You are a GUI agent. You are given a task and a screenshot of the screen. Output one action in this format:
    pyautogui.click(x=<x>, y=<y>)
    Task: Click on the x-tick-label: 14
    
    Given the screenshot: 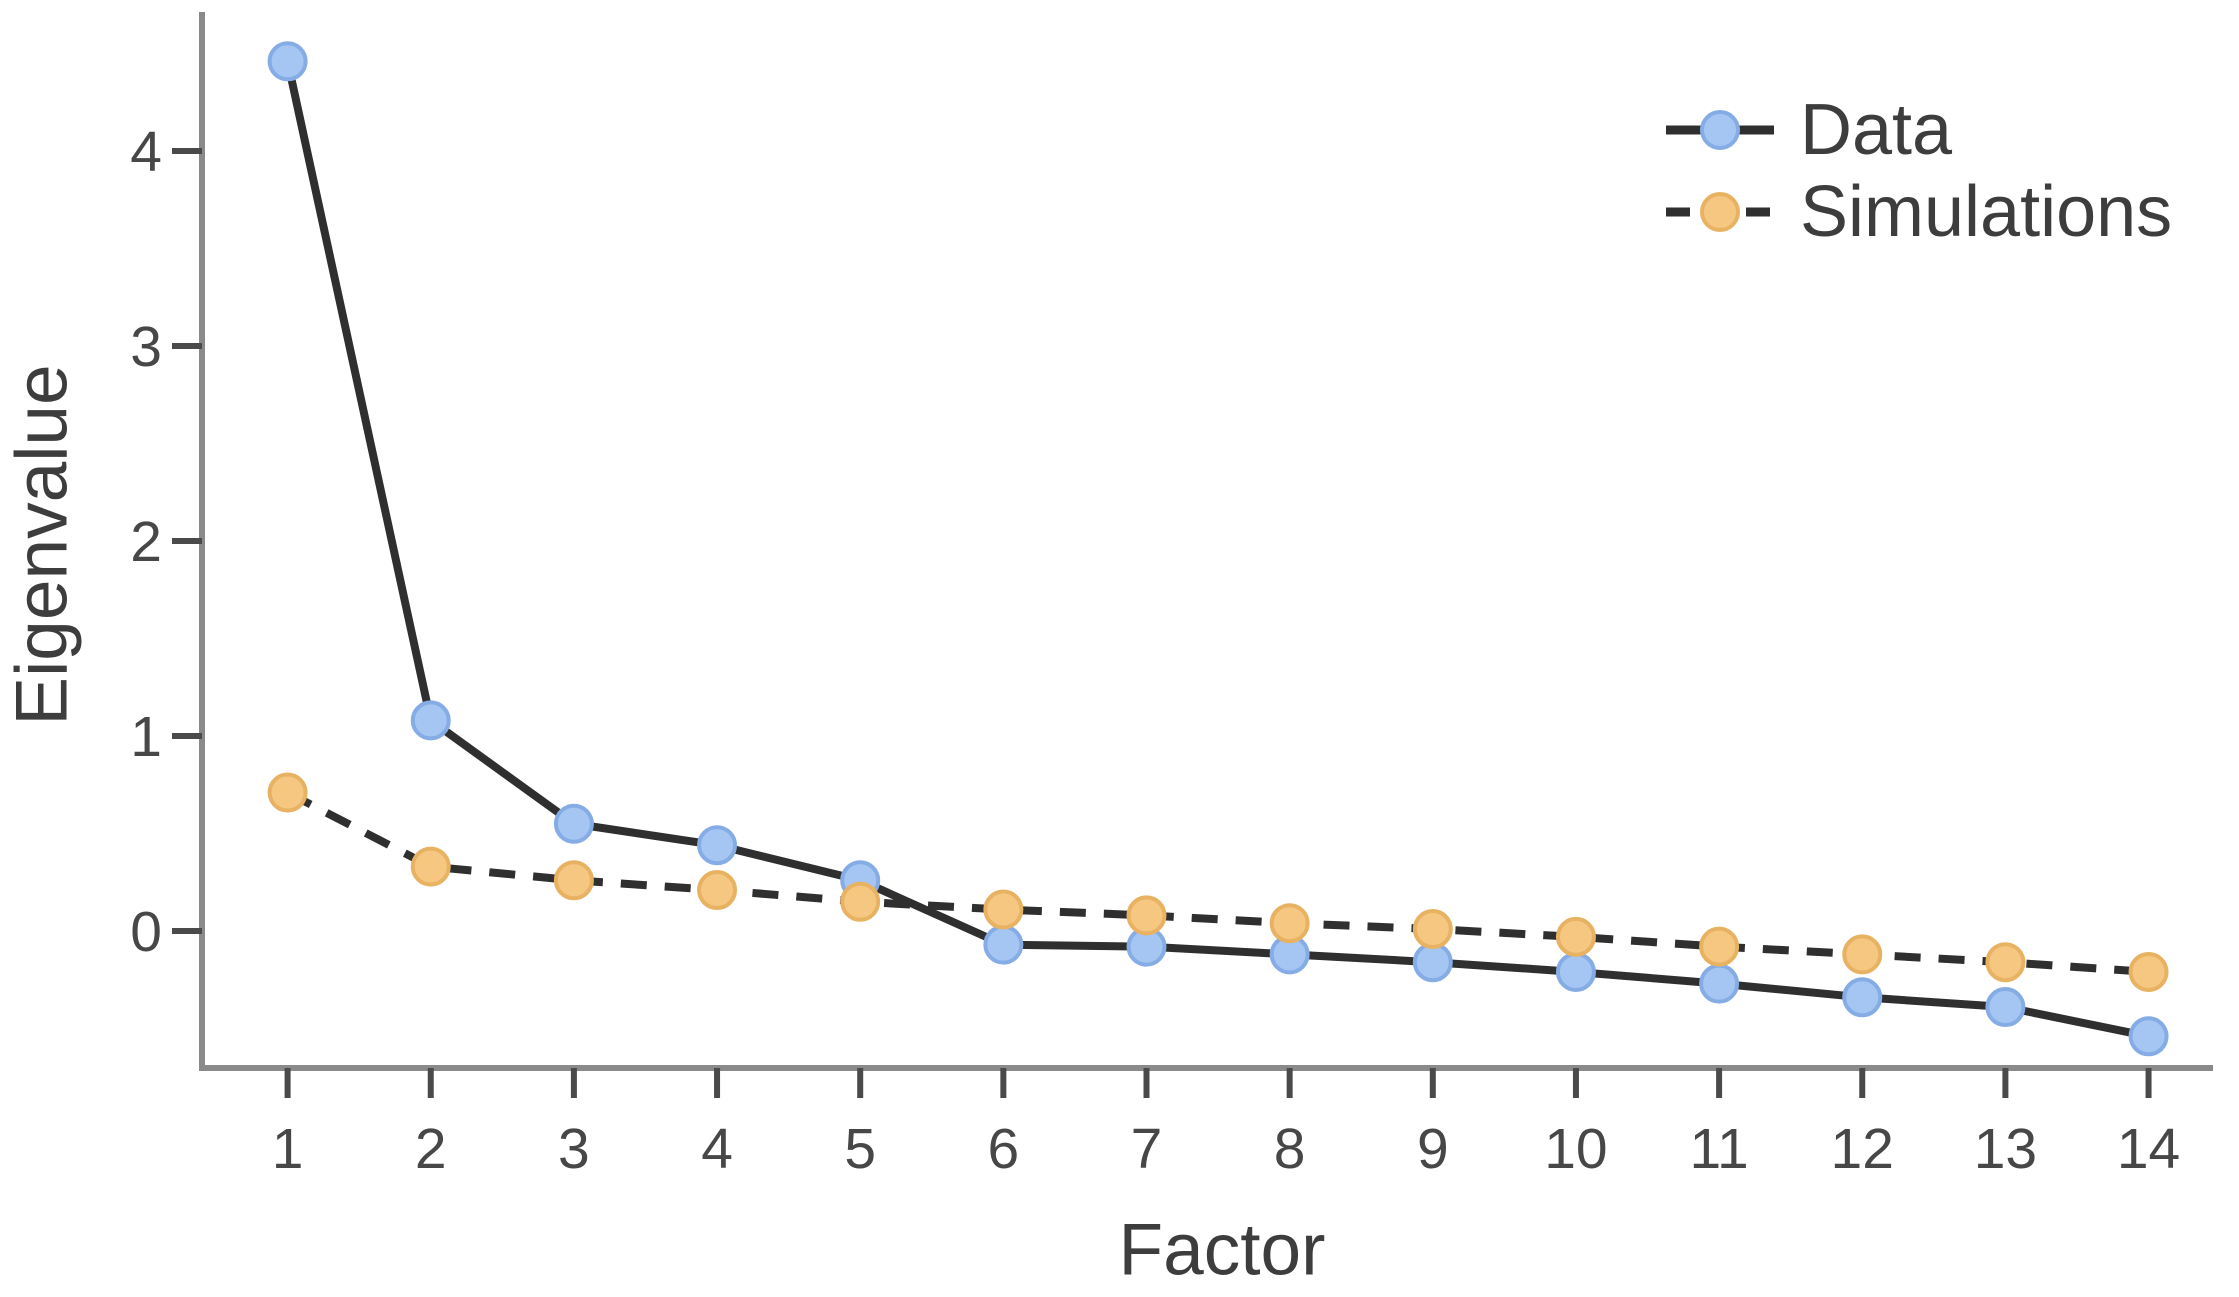 What is the action you would take?
    pyautogui.click(x=2148, y=1149)
    